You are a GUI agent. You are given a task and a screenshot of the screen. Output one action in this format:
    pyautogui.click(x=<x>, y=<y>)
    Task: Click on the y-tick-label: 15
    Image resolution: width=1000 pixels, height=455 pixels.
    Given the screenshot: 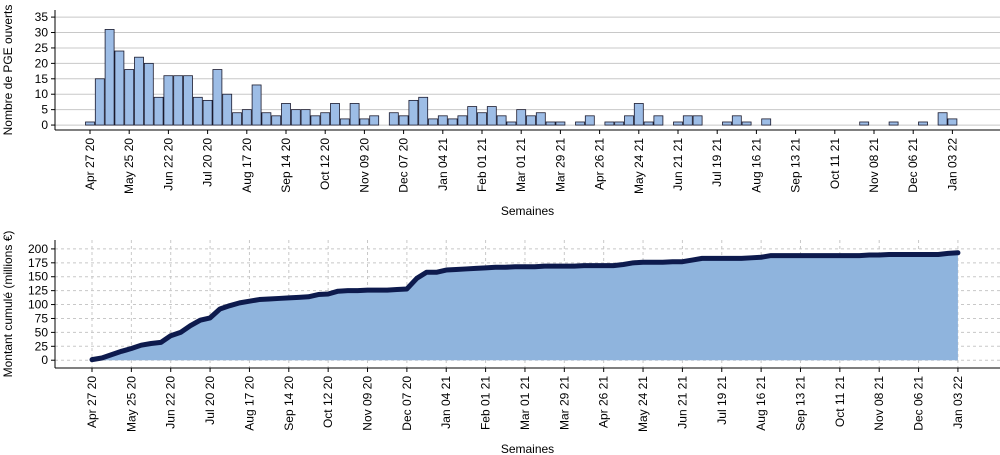 What is the action you would take?
    pyautogui.click(x=42, y=79)
    